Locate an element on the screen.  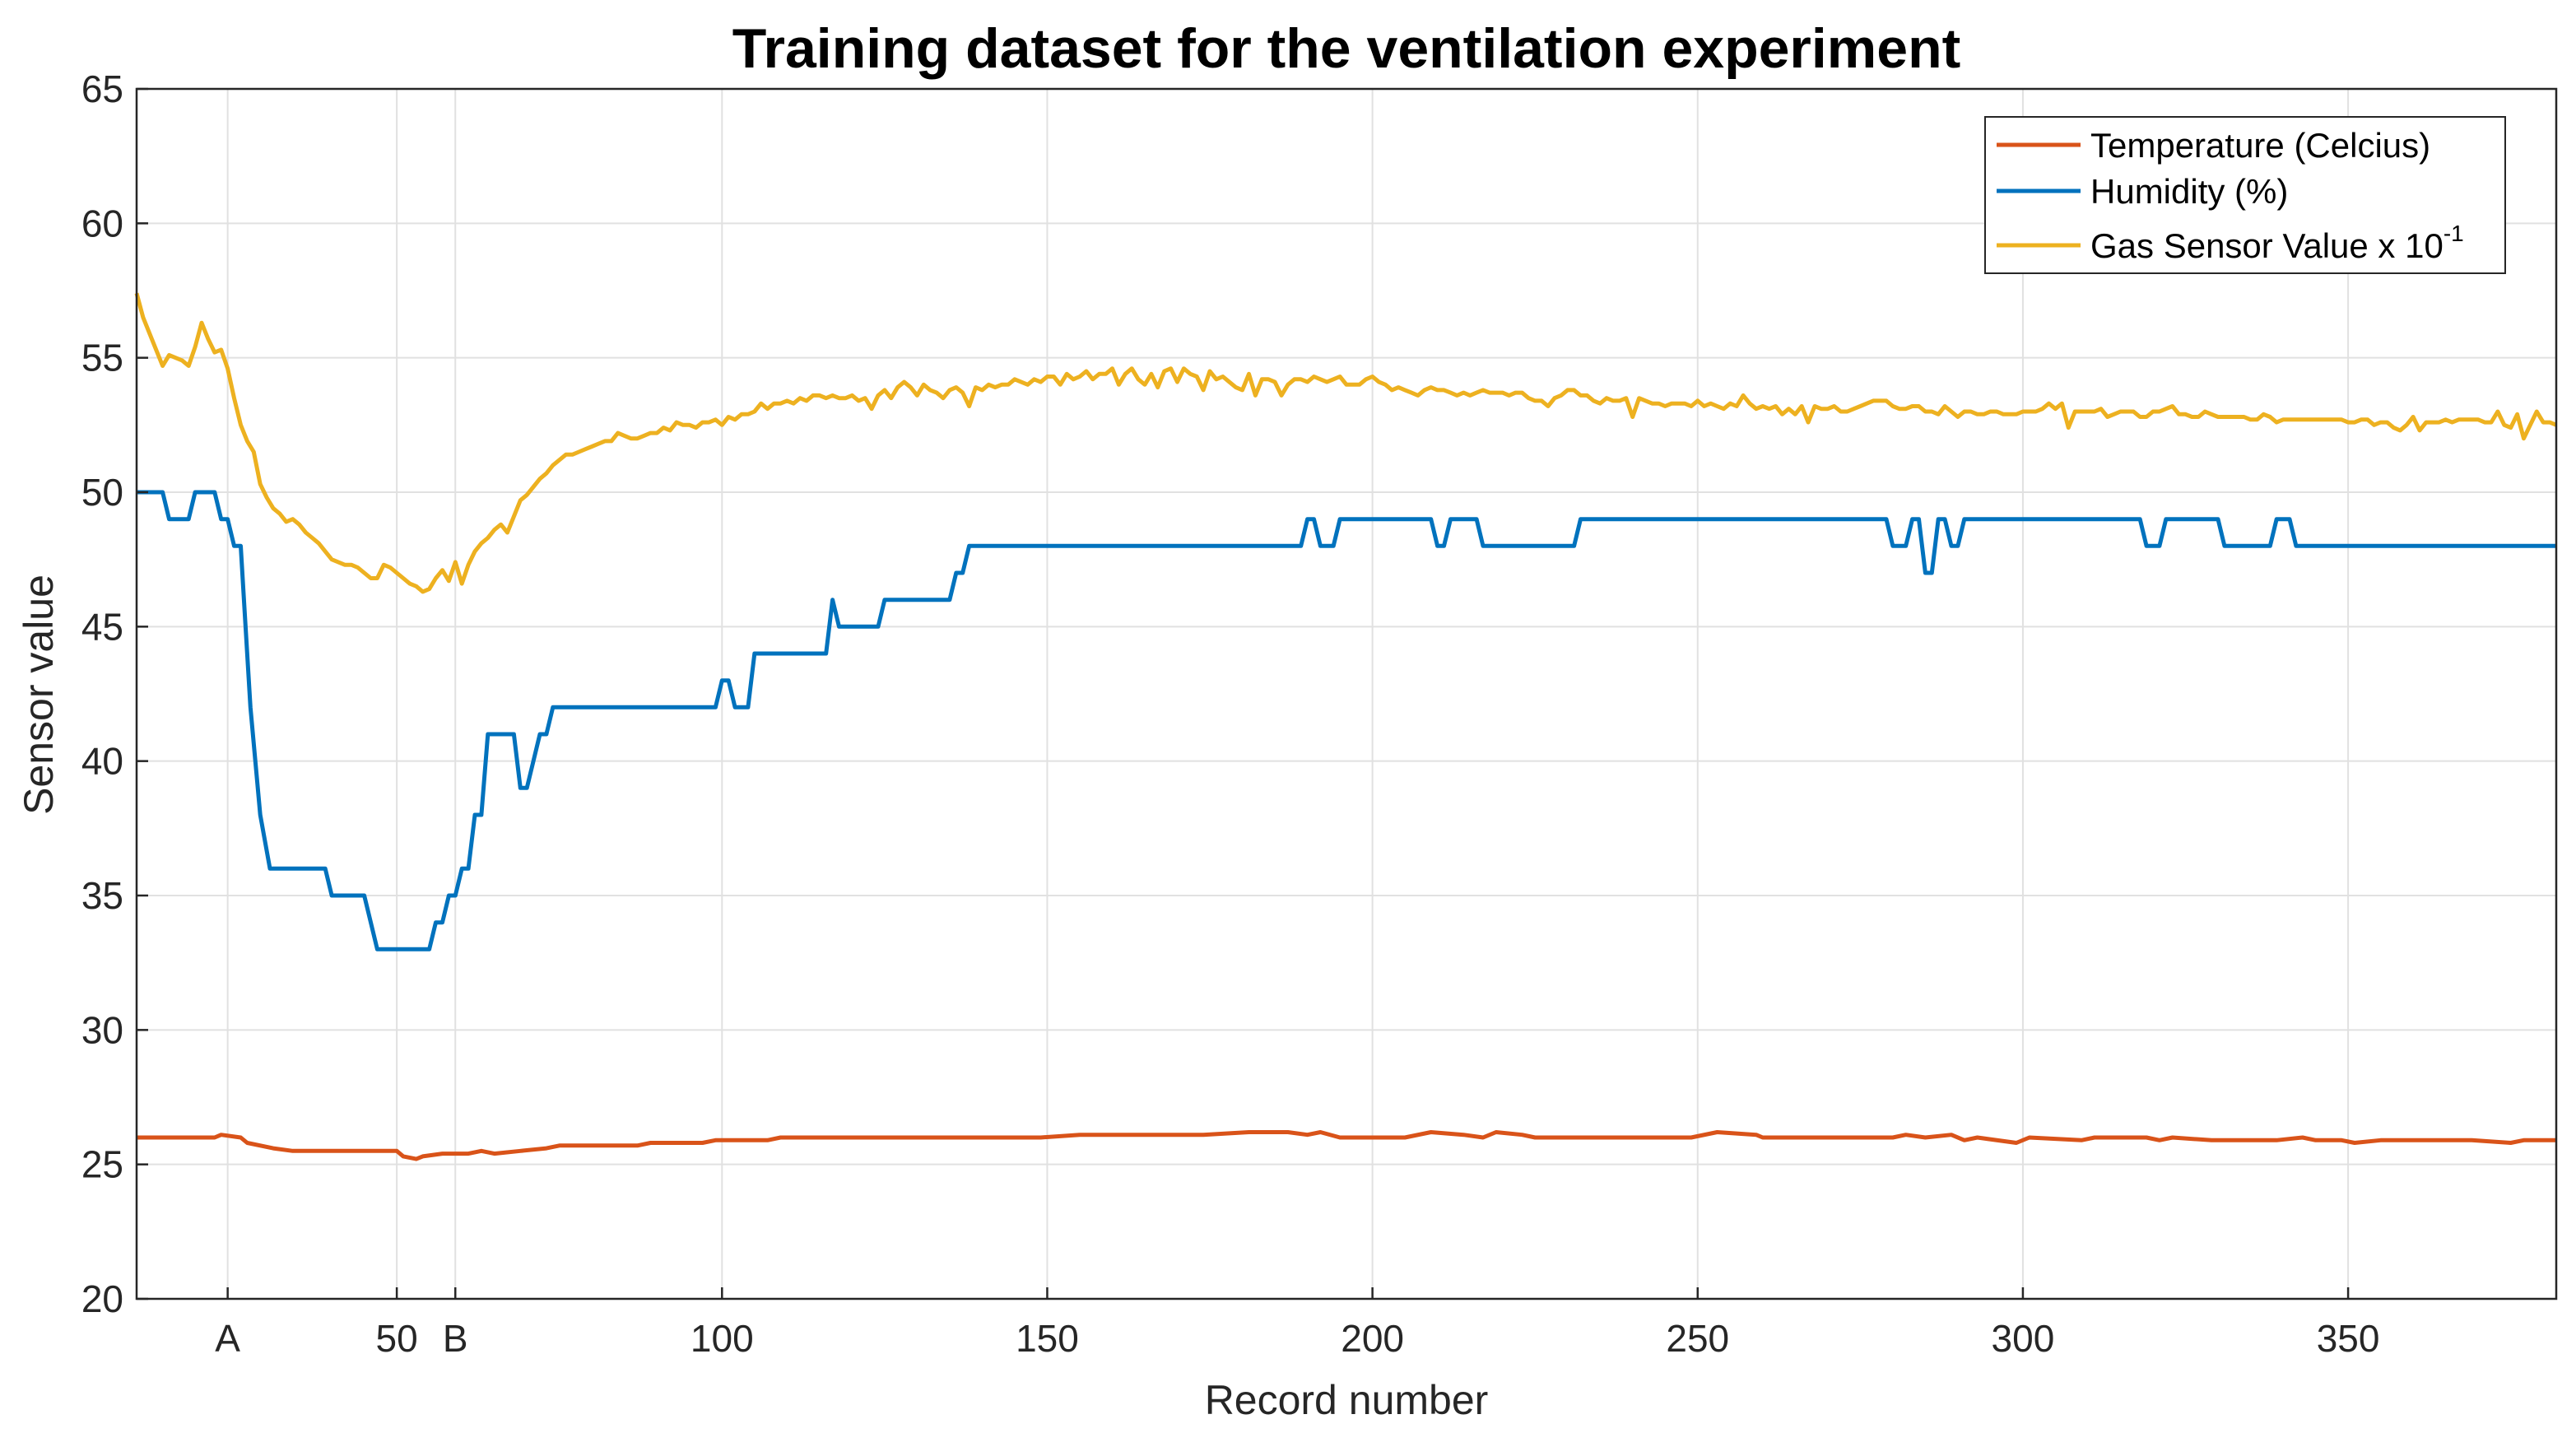
y-tick-label-25: 25 is located at coordinates (102, 1164).